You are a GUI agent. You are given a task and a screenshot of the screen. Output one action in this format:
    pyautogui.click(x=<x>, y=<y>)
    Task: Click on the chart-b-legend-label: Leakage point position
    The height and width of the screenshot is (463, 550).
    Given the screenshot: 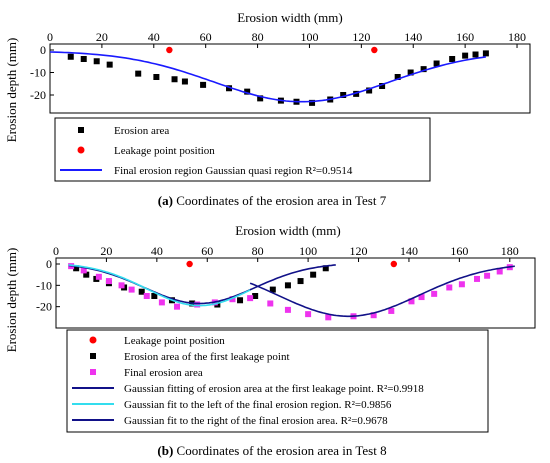 What is the action you would take?
    pyautogui.click(x=174, y=341)
    